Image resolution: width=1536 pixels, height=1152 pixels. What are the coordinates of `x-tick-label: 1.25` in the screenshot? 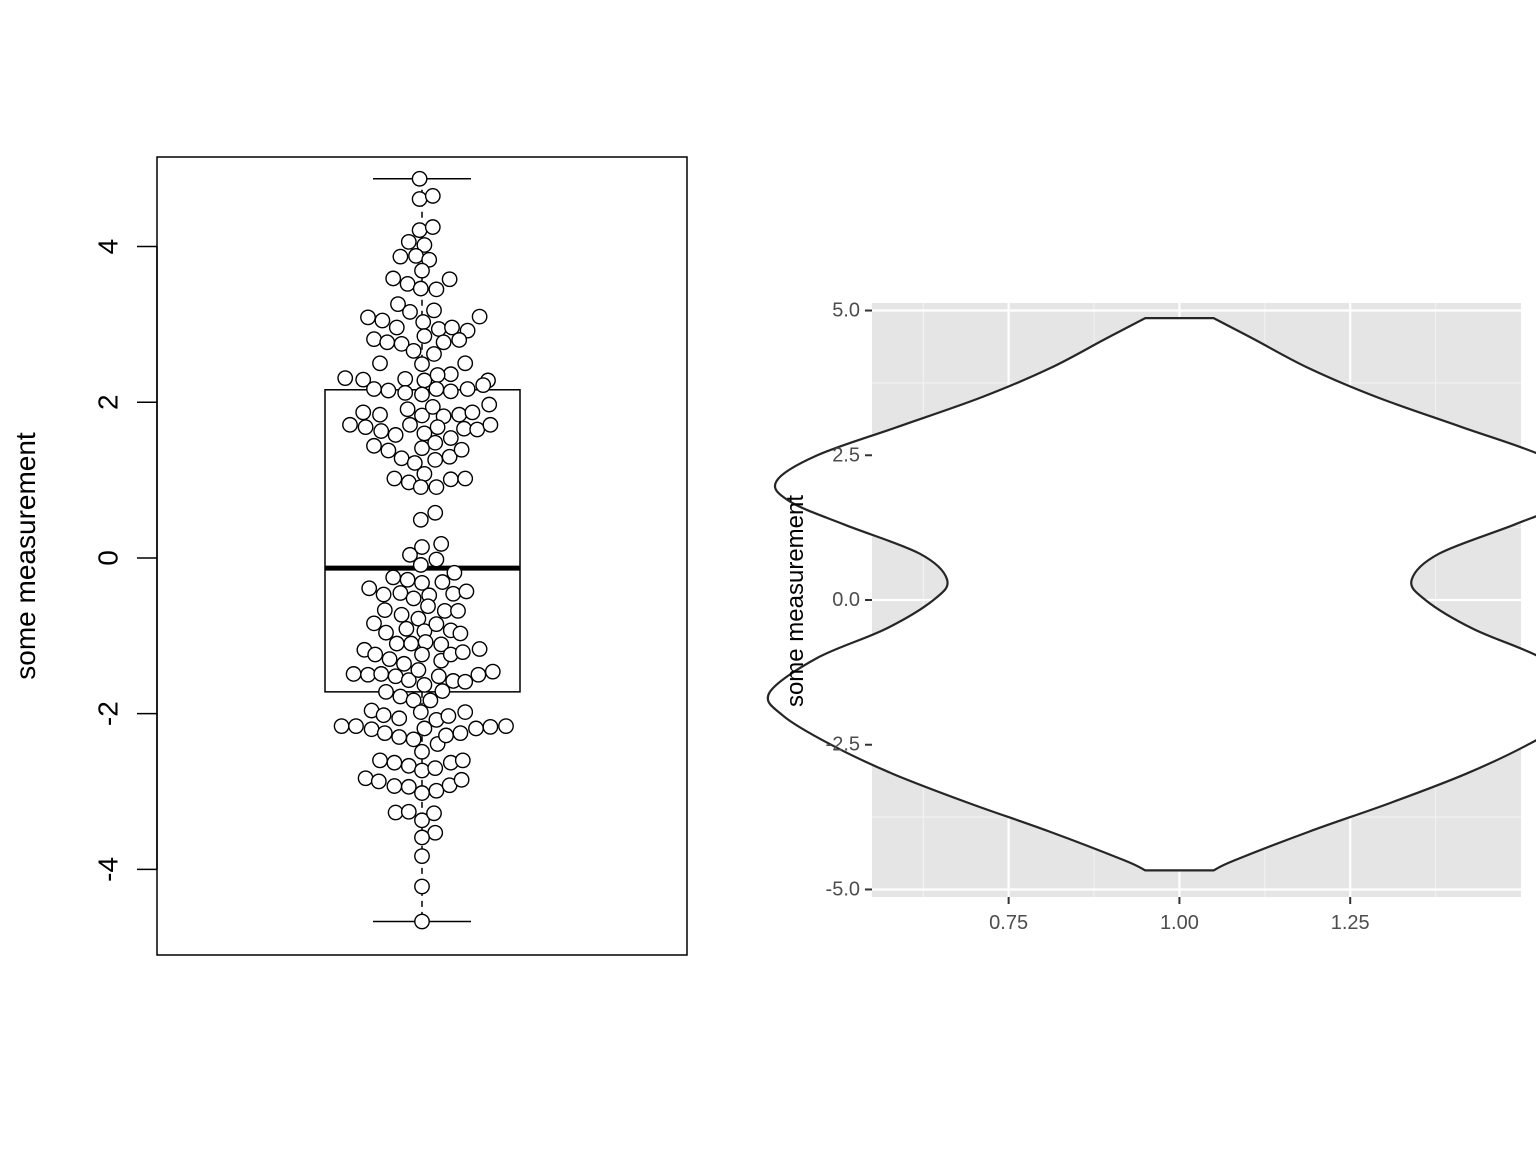 It's located at (1350, 923).